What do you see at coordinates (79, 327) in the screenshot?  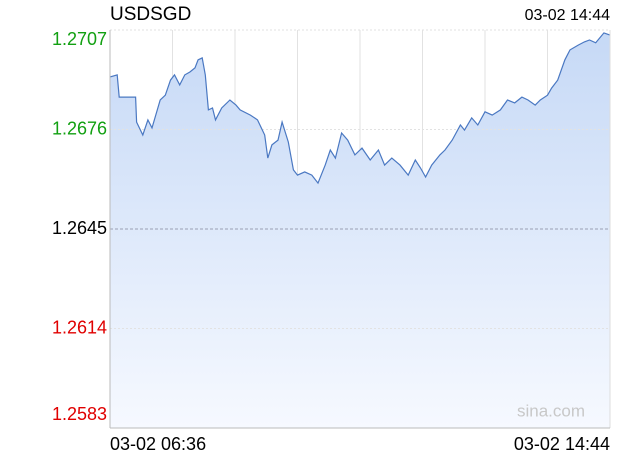 I see `y-tick-label: 1.2614` at bounding box center [79, 327].